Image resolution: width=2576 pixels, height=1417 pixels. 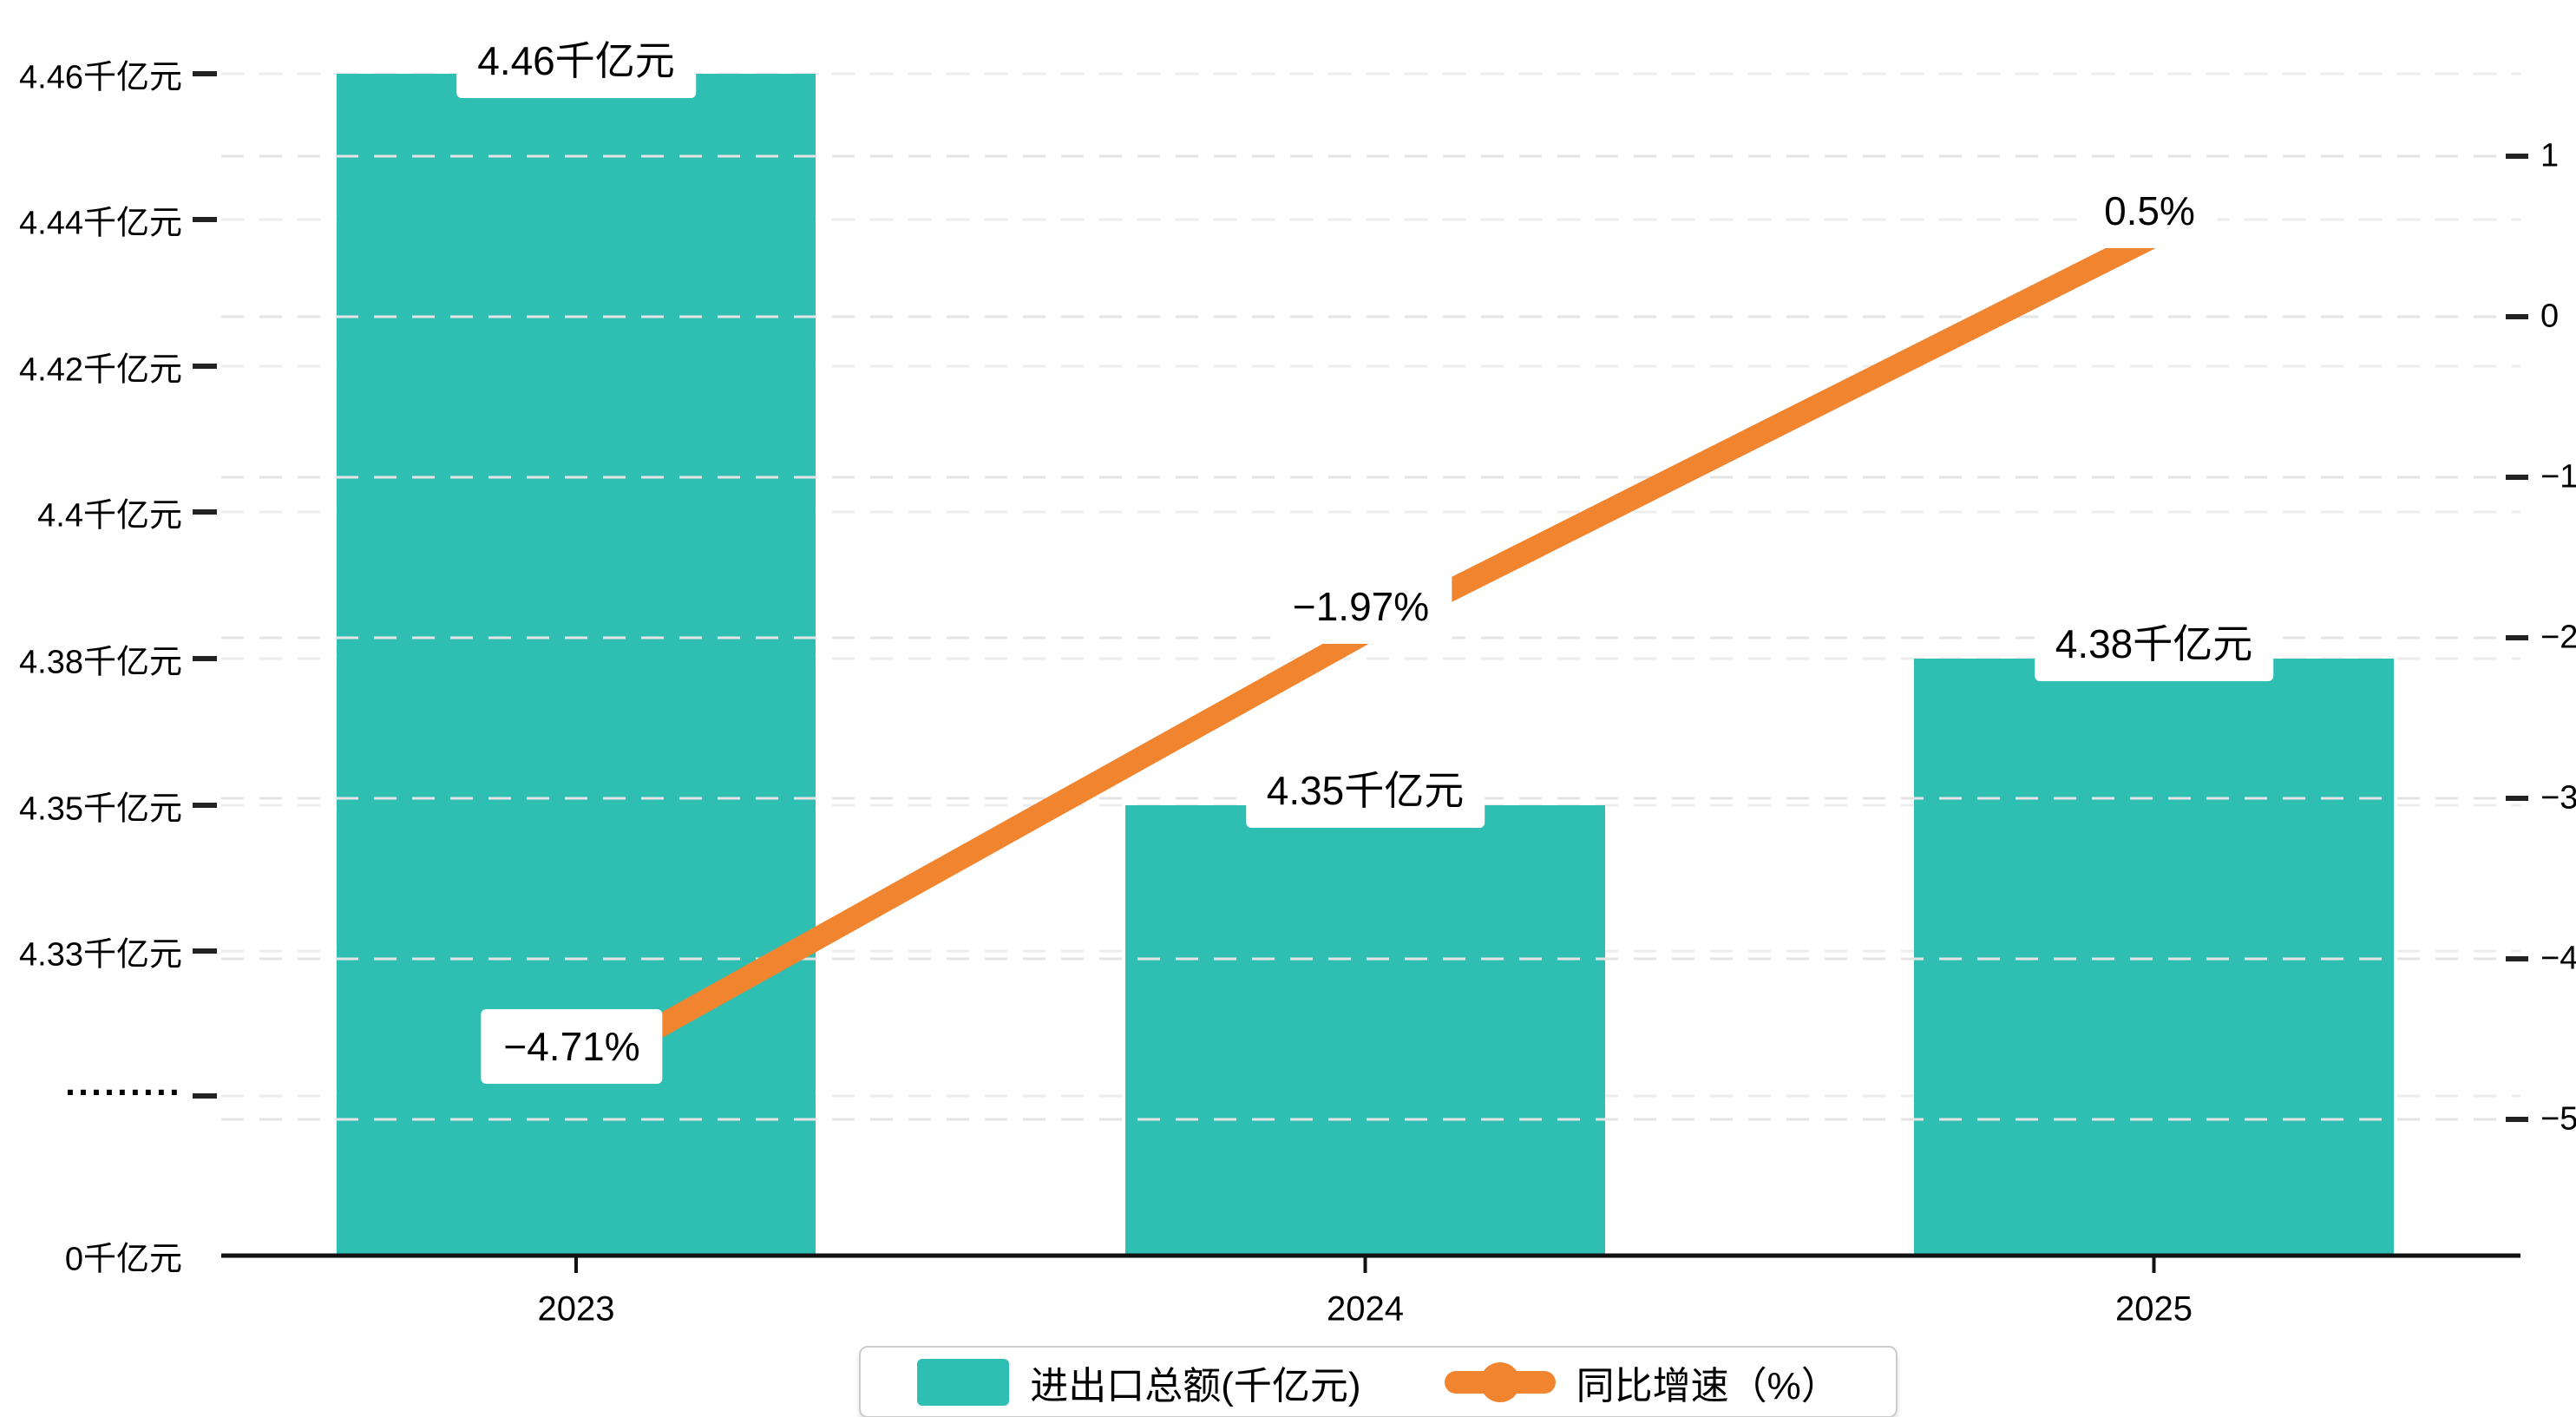 What do you see at coordinates (576, 1309) in the screenshot?
I see `x-axis-label-2023: 2023` at bounding box center [576, 1309].